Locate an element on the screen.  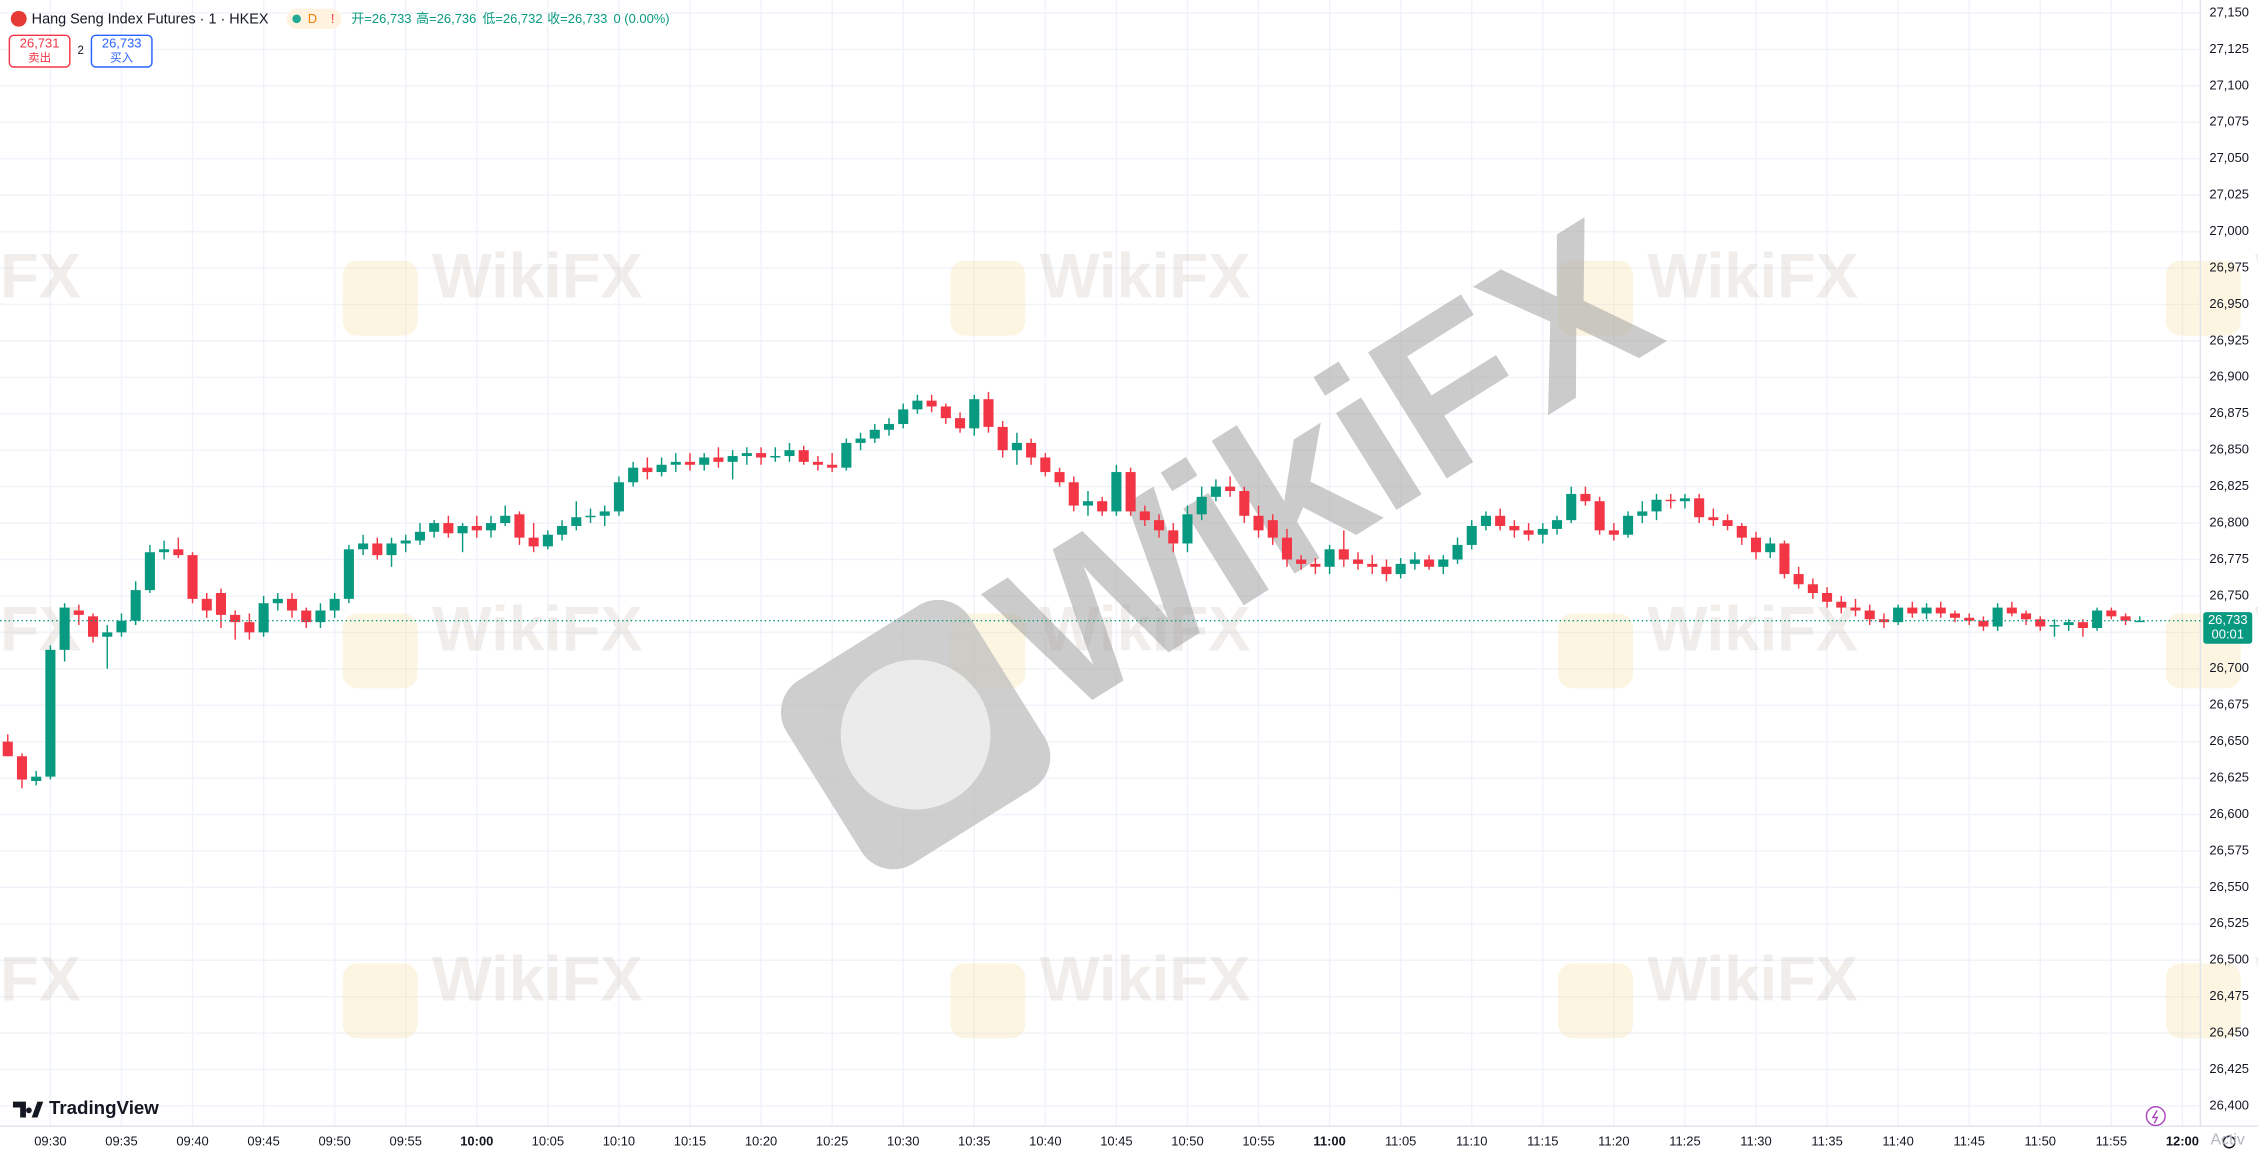
badge: ! is located at coordinates (333, 18).